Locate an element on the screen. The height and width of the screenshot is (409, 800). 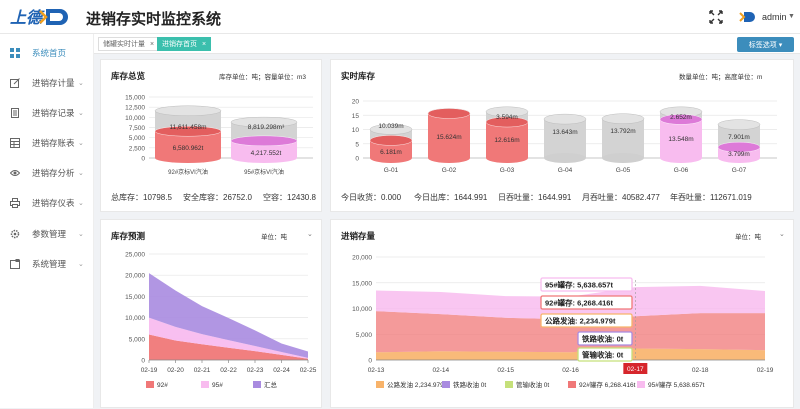
sidebar-item-label: 进销存记录 is located at coordinates (53, 113).